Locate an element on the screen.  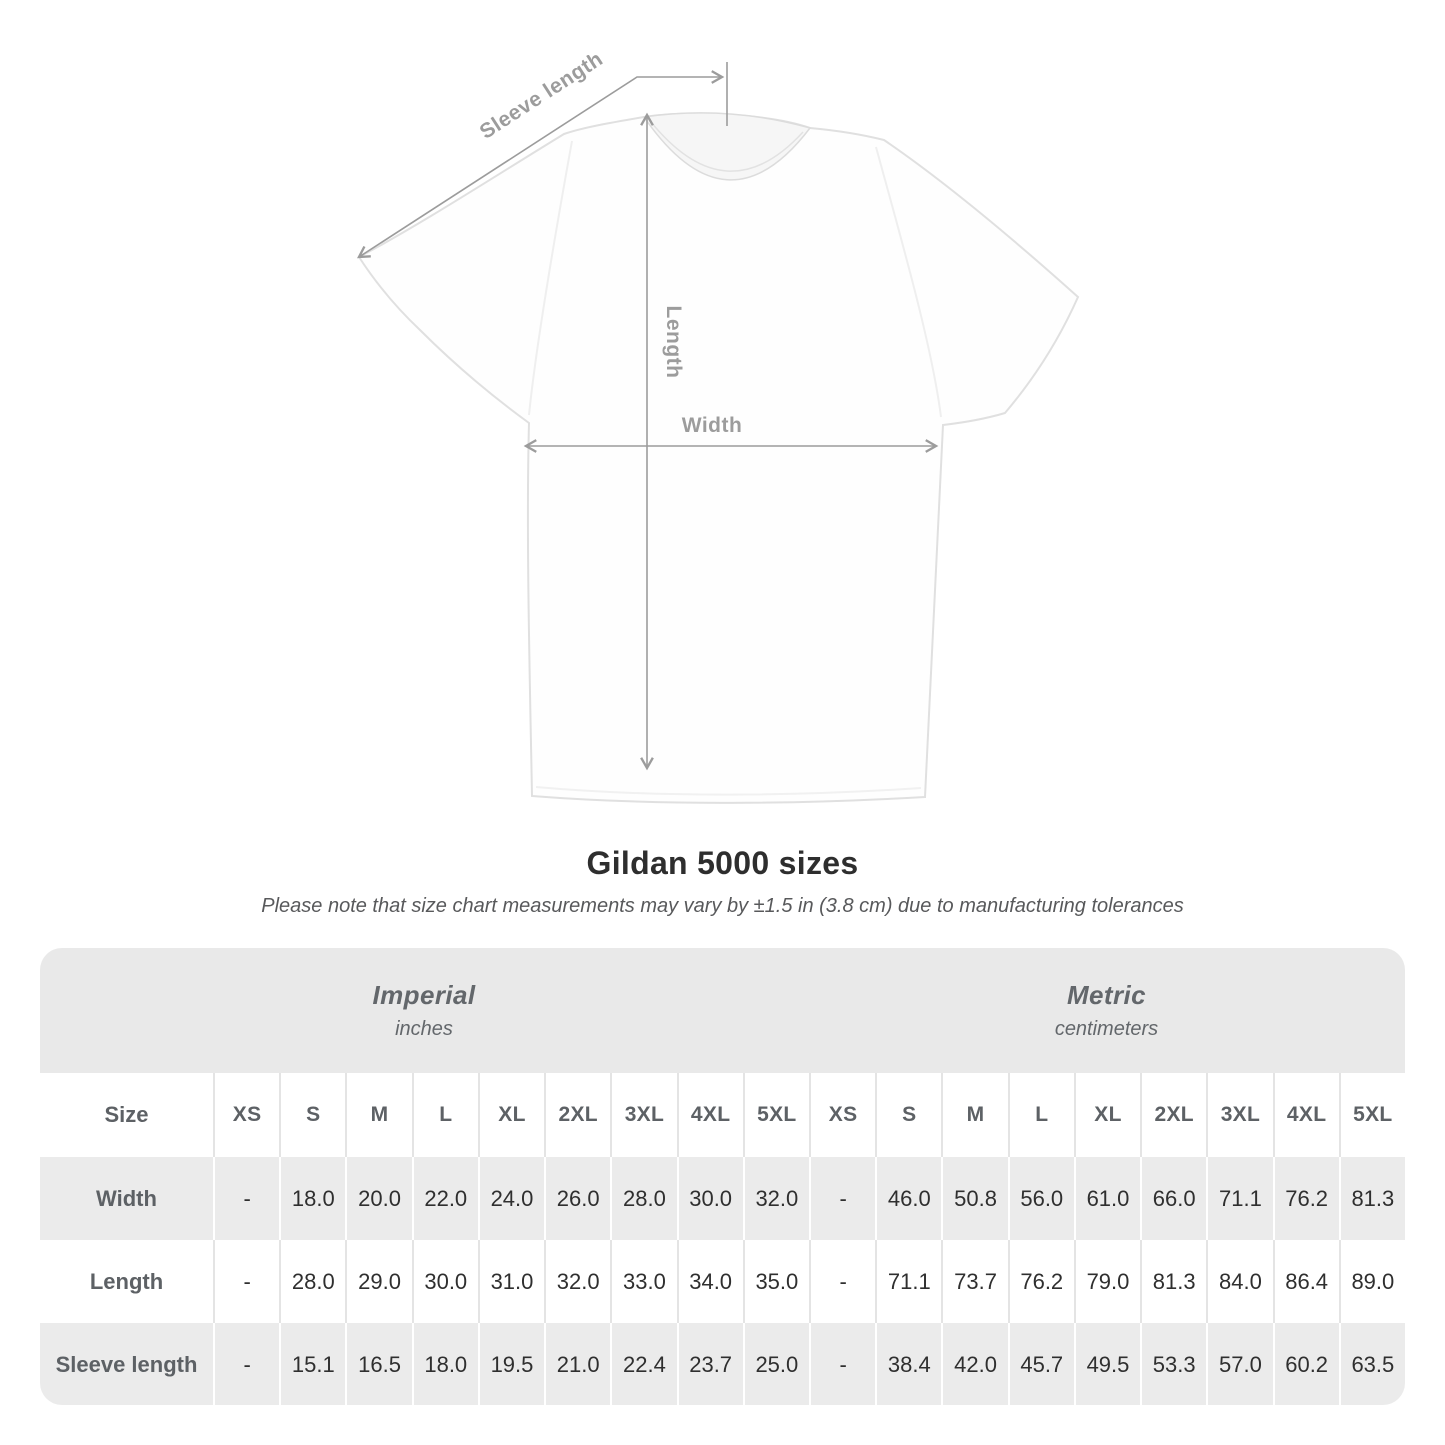
length-value-cell: 86.4 is located at coordinates (1305, 1281).